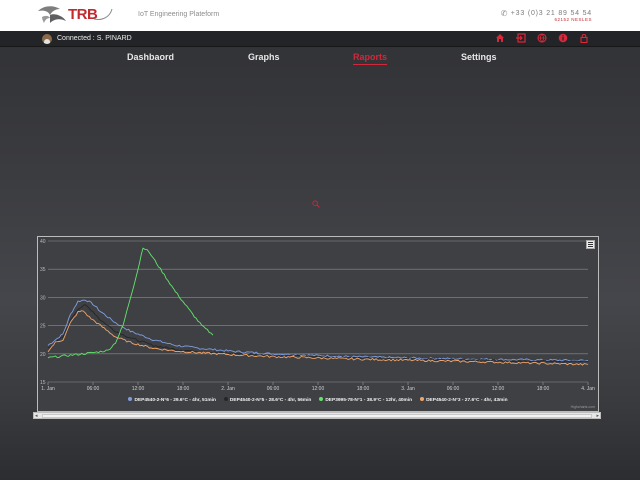 The image size is (640, 480). I want to click on y-tick-label: 35, so click(43, 270).